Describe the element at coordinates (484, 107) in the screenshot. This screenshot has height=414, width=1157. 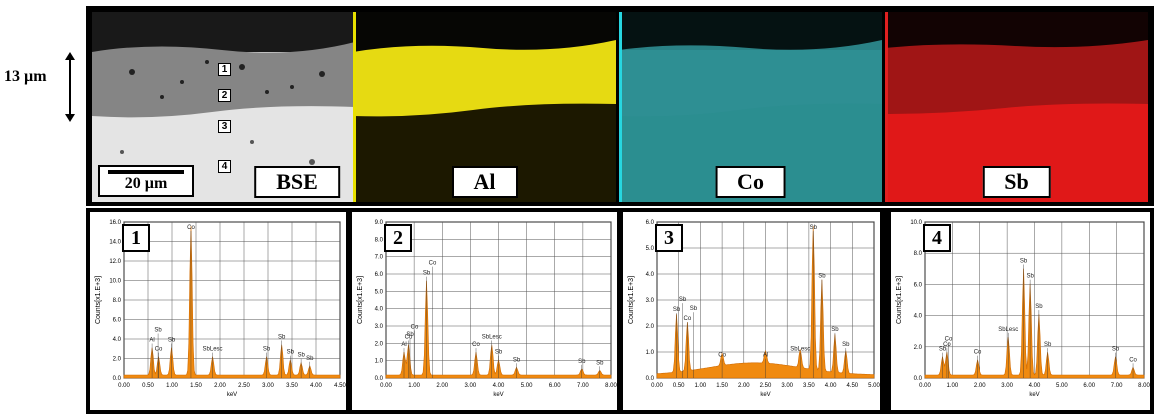
I see `al-map: Al` at that location.